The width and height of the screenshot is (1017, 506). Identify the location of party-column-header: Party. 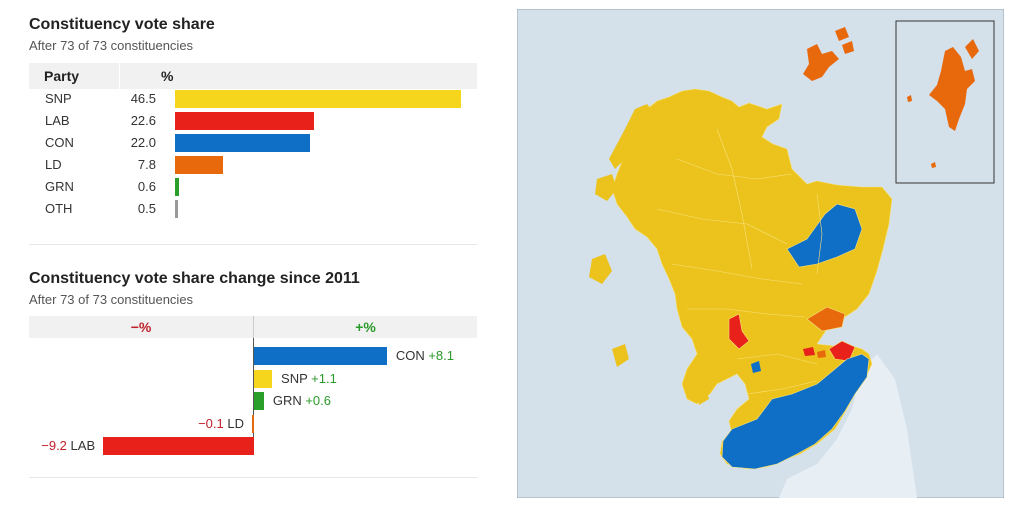
(62, 76).